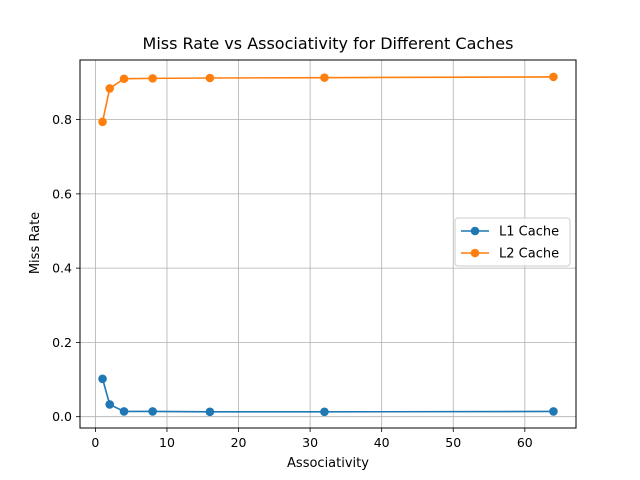 The height and width of the screenshot is (480, 640). Describe the element at coordinates (62, 119) in the screenshot. I see `y-tick-label: 0.8` at that location.